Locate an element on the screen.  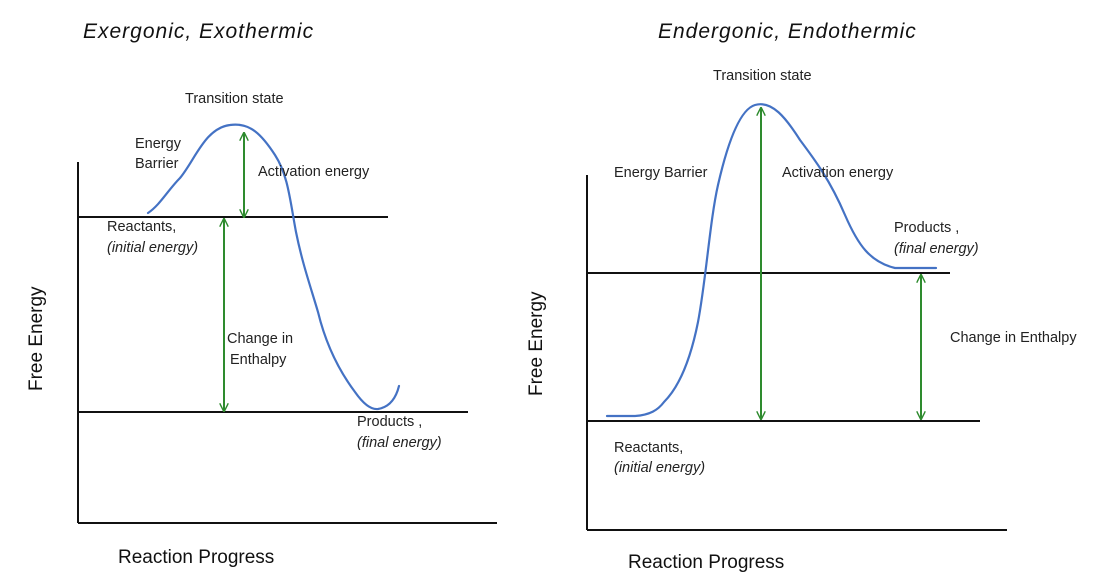
left-energy-barrier-label-1: Energy is located at coordinates (158, 144).